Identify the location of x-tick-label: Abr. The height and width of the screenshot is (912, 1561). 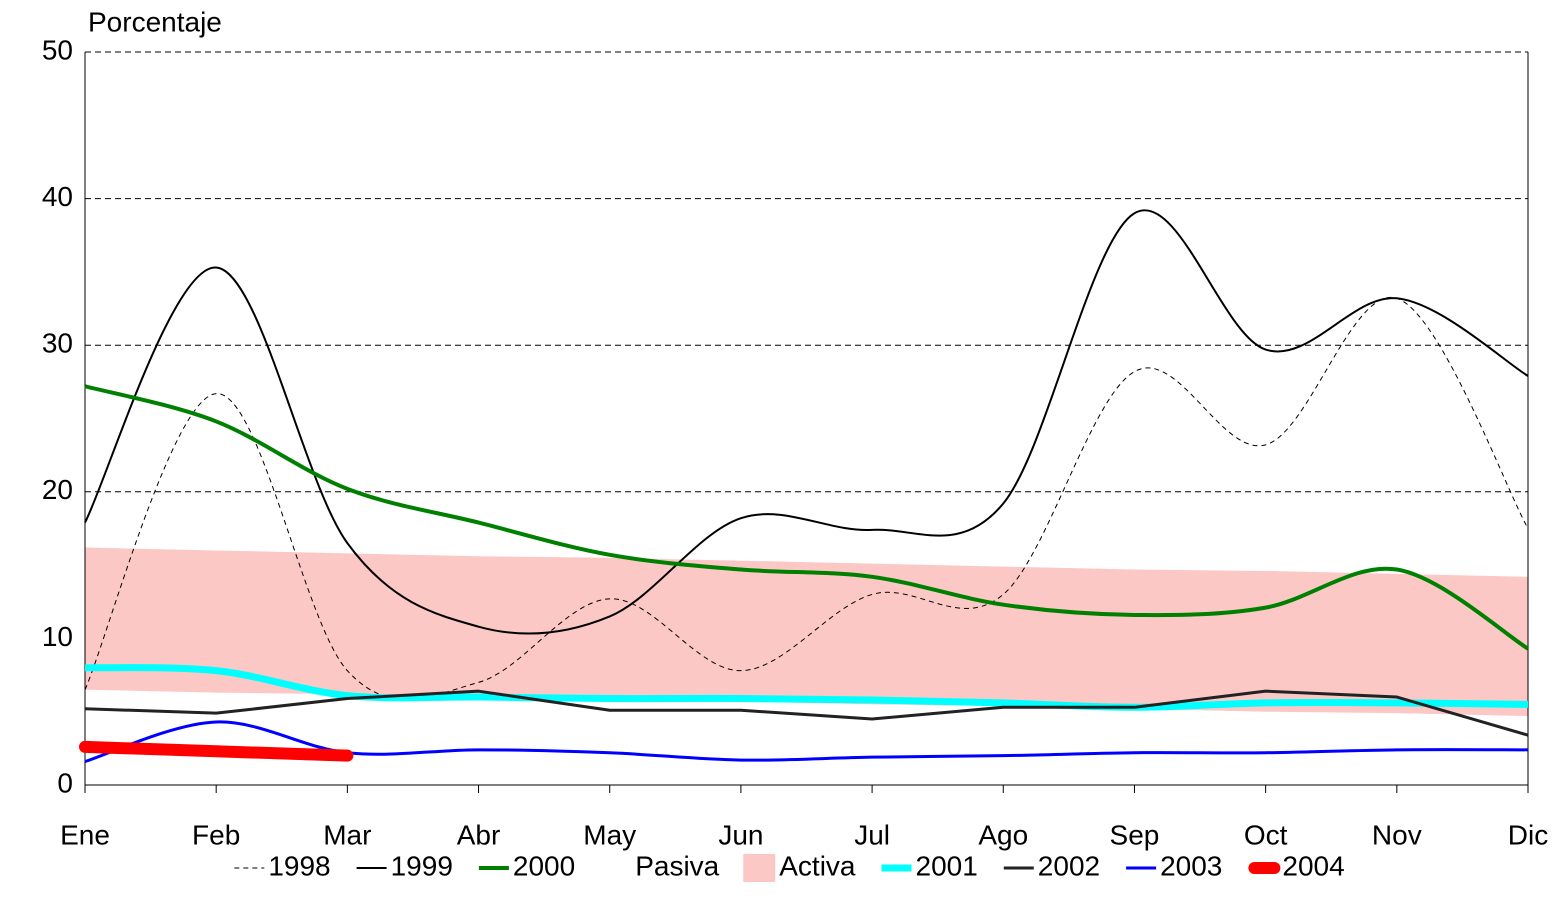
(479, 834).